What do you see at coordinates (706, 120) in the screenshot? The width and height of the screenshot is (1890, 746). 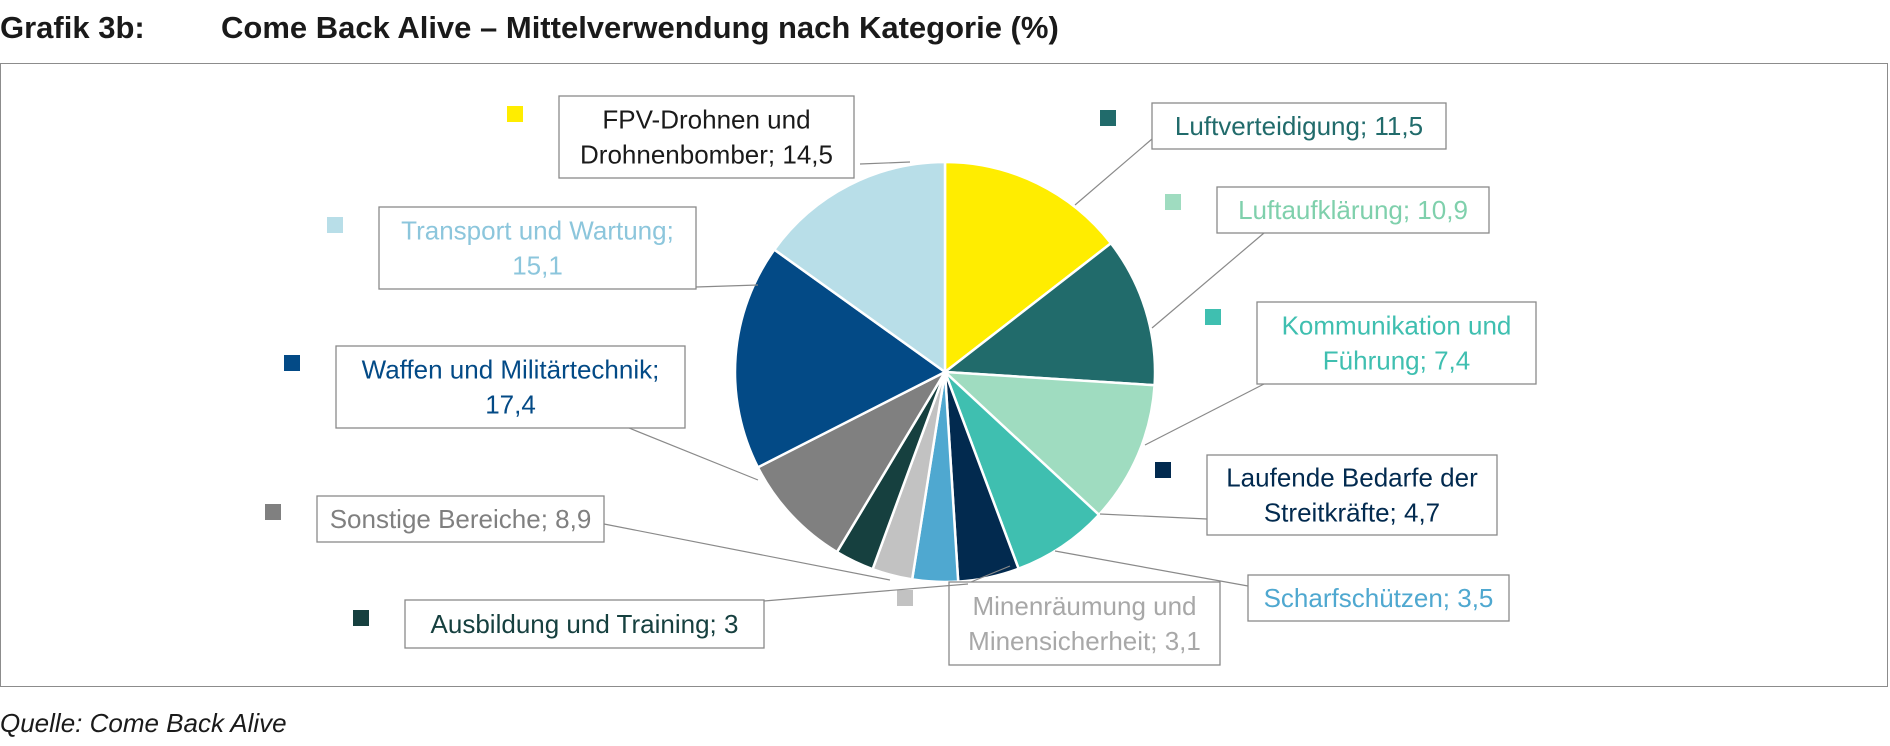 I see `slice-label-0-line-0: FPV-Drohnen und` at bounding box center [706, 120].